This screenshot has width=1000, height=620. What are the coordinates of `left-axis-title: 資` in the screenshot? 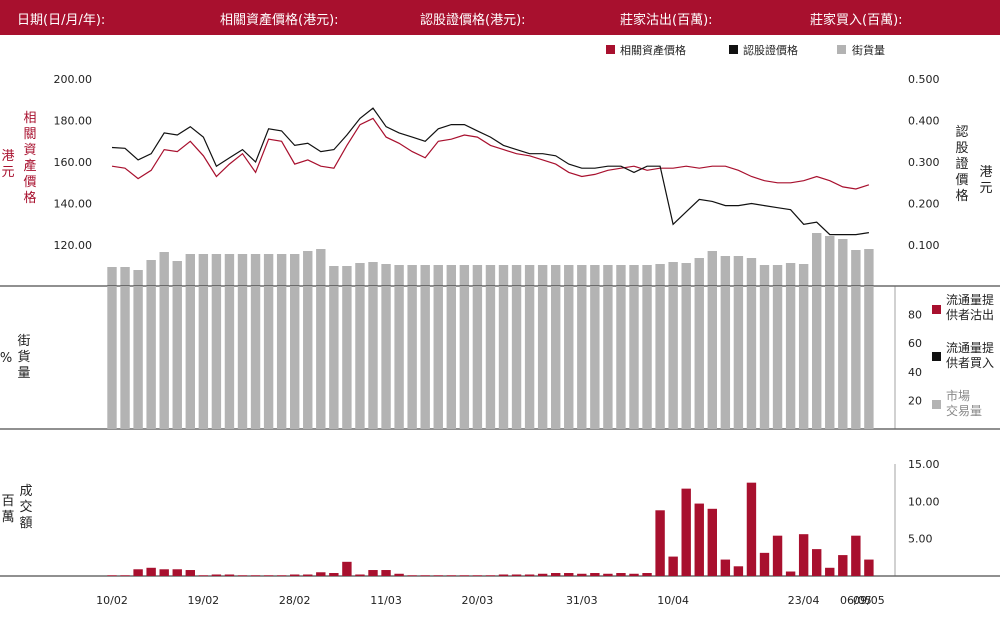 It's located at (29, 150).